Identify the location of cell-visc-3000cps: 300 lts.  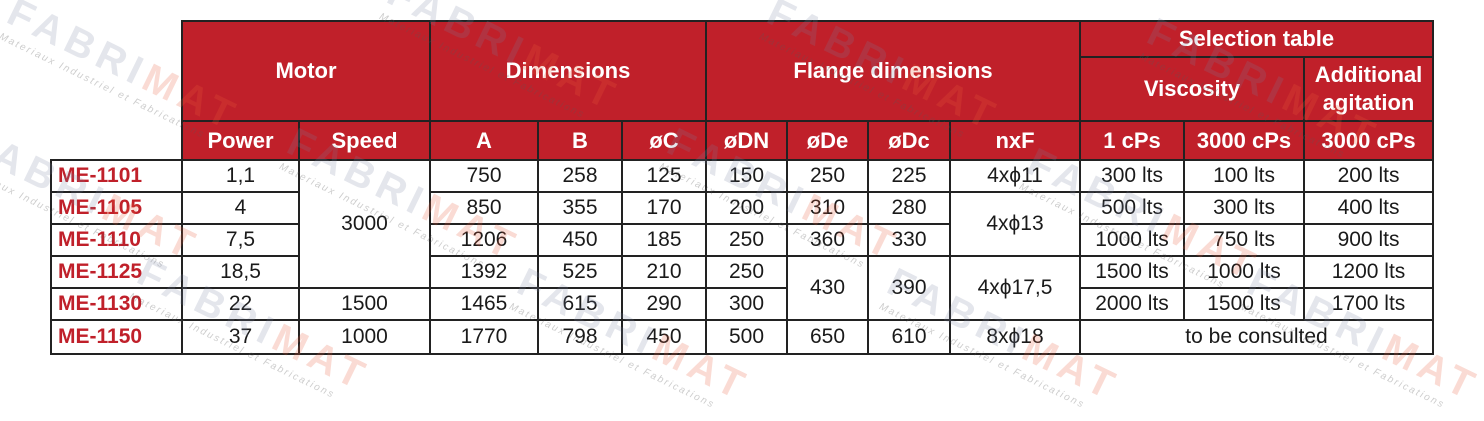
(1244, 208).